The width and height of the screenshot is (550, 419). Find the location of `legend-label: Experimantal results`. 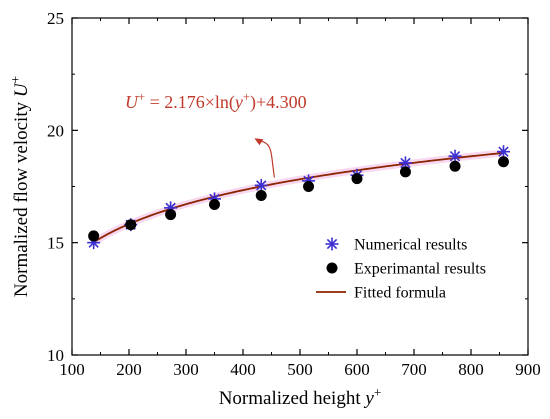

legend-label: Experimantal results is located at coordinates (420, 269).